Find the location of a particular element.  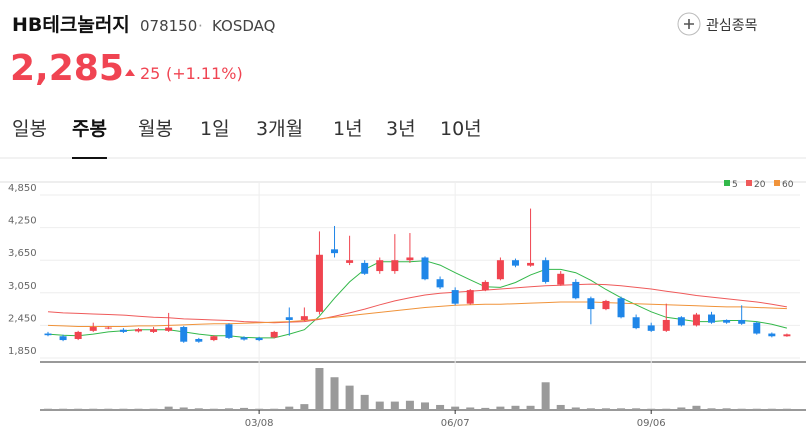

up-arrow is located at coordinates (130, 72).